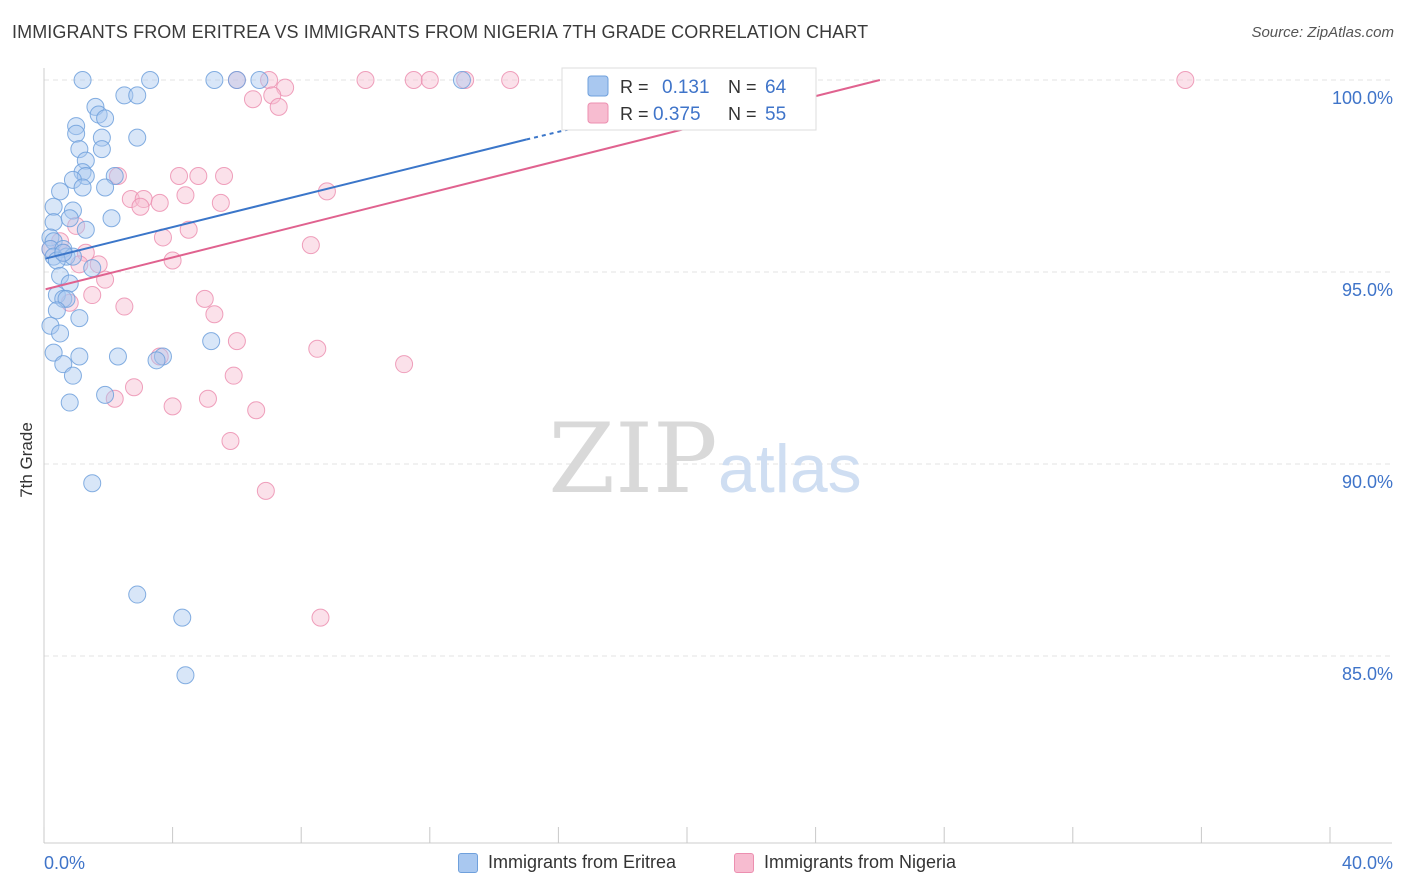 The height and width of the screenshot is (892, 1406). What do you see at coordinates (582, 862) in the screenshot?
I see `legend-label-eritrea: Immigrants from Eritrea` at bounding box center [582, 862].